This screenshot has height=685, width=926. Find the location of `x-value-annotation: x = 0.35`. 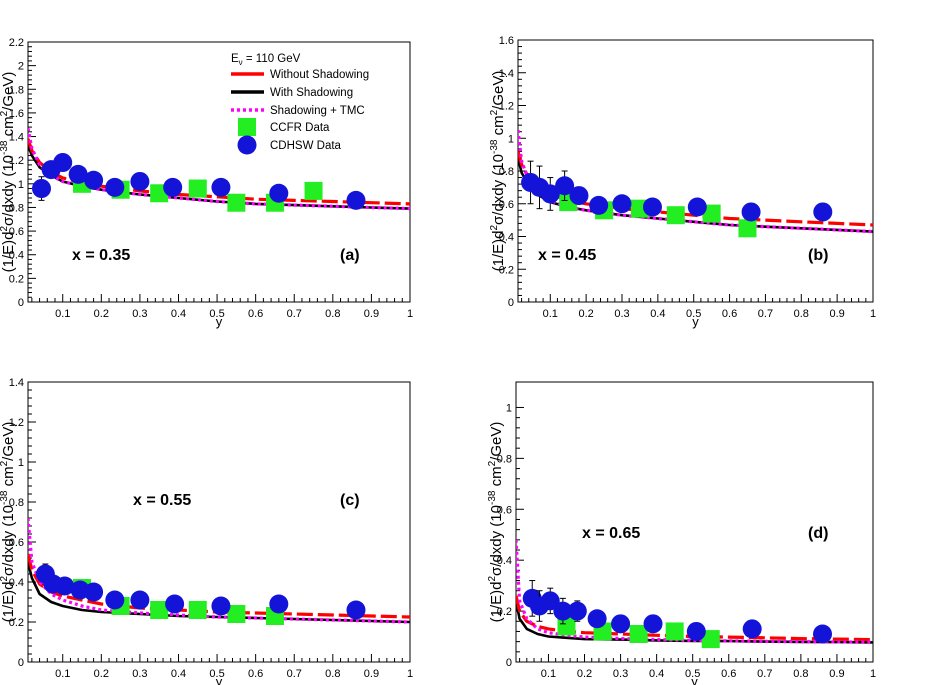

x-value-annotation: x = 0.35 is located at coordinates (101, 255).